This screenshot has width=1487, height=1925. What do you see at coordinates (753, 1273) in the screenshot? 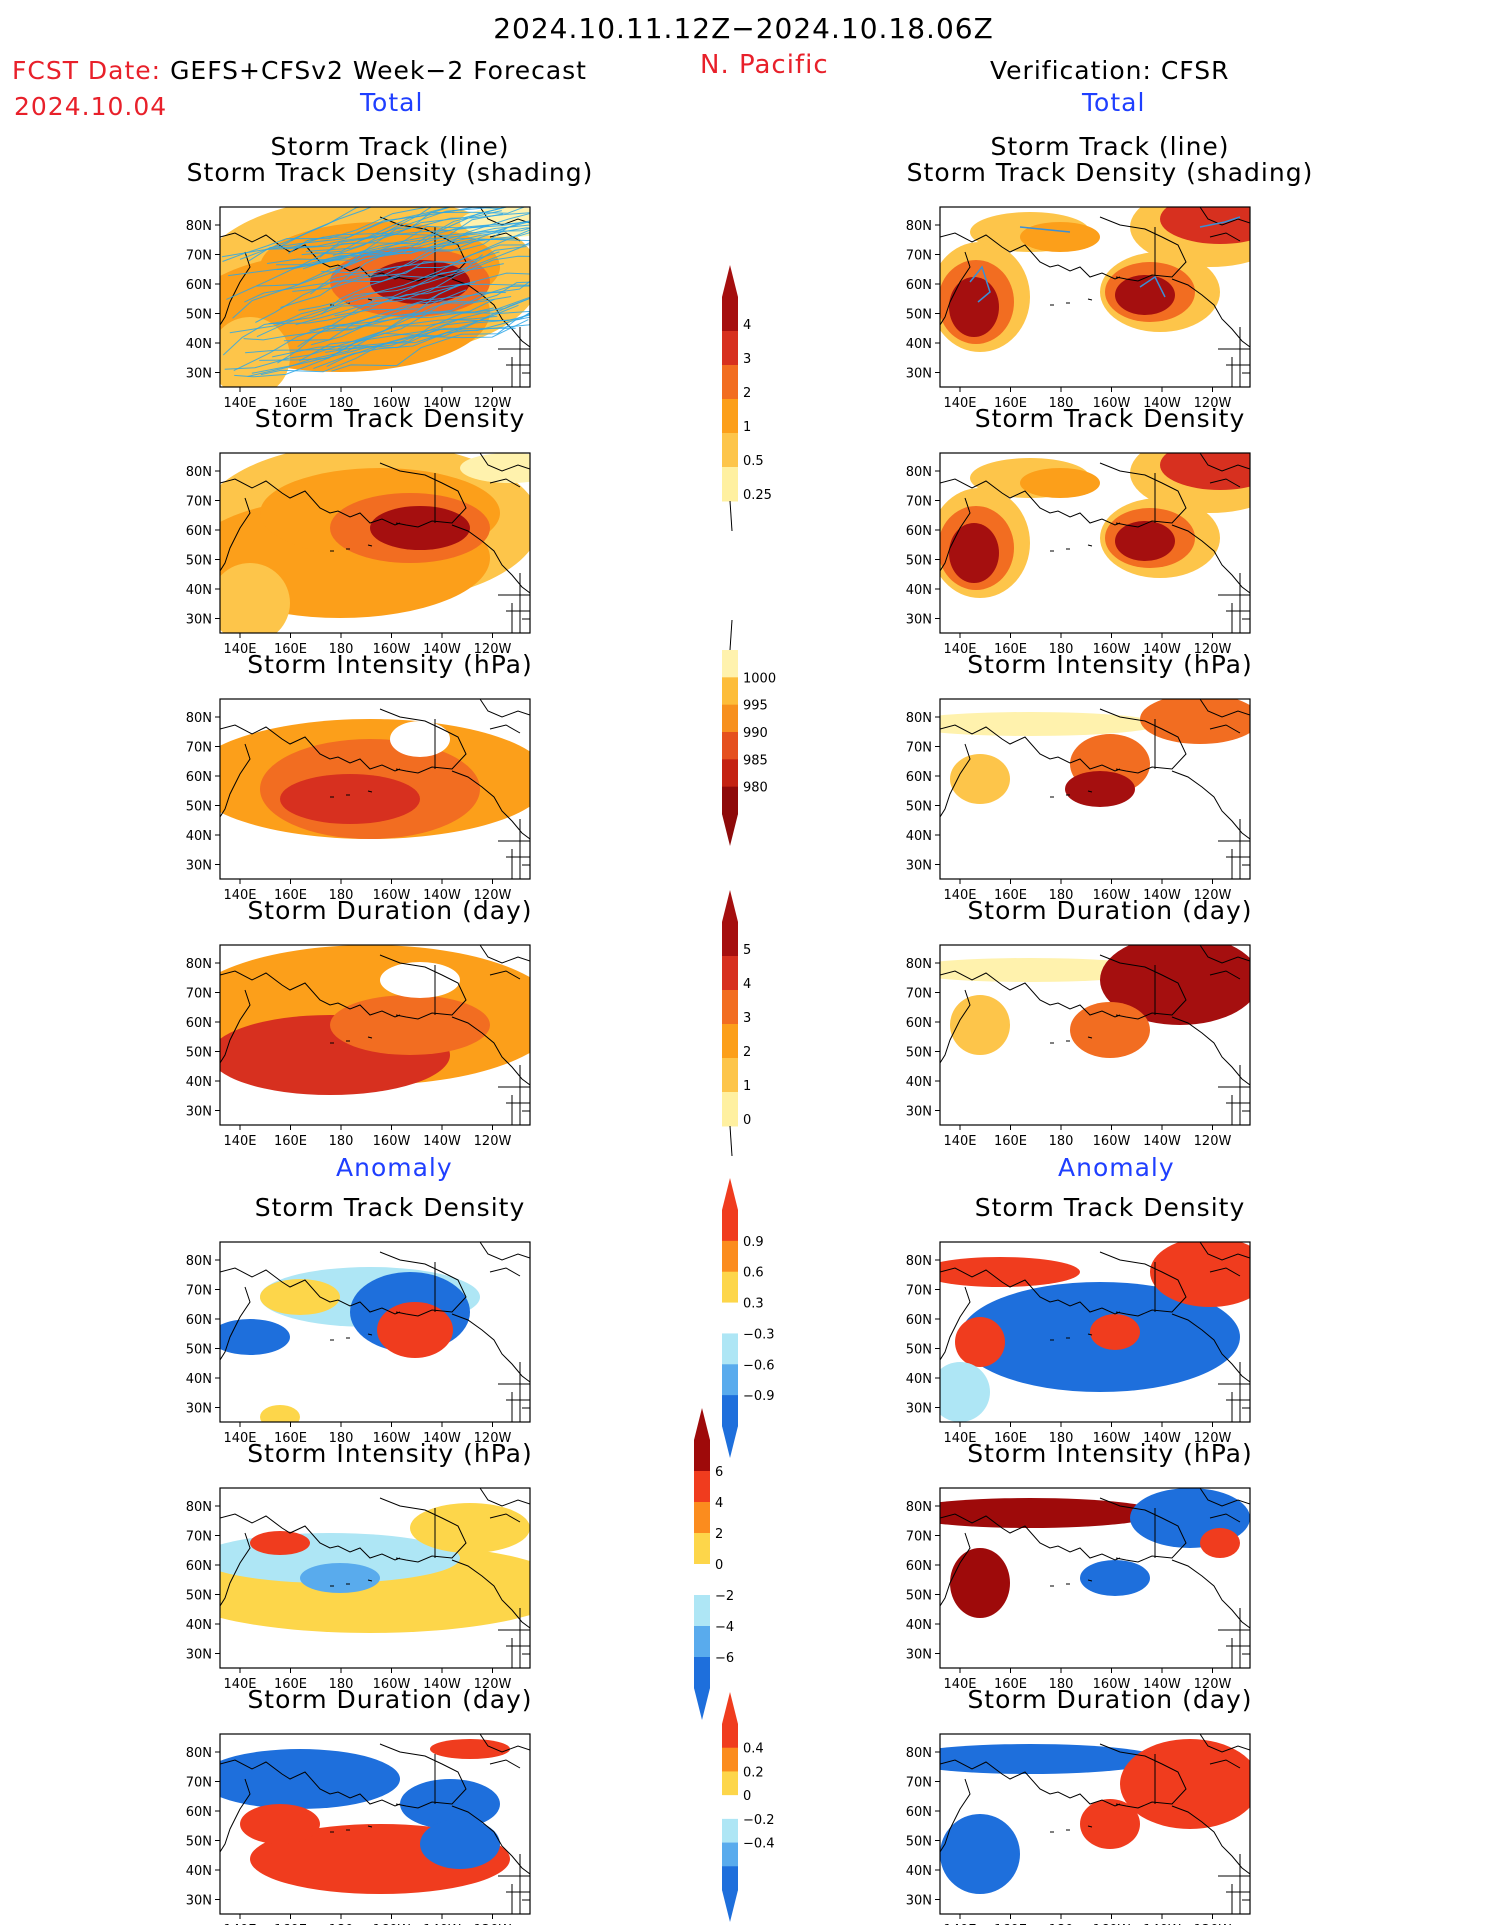
I see `colorbar-label: 0.6` at bounding box center [753, 1273].